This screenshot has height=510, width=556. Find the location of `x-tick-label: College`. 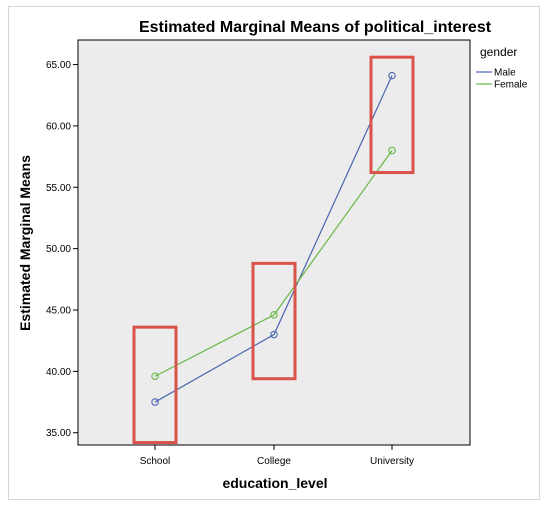

x-tick-label: College is located at coordinates (274, 461).